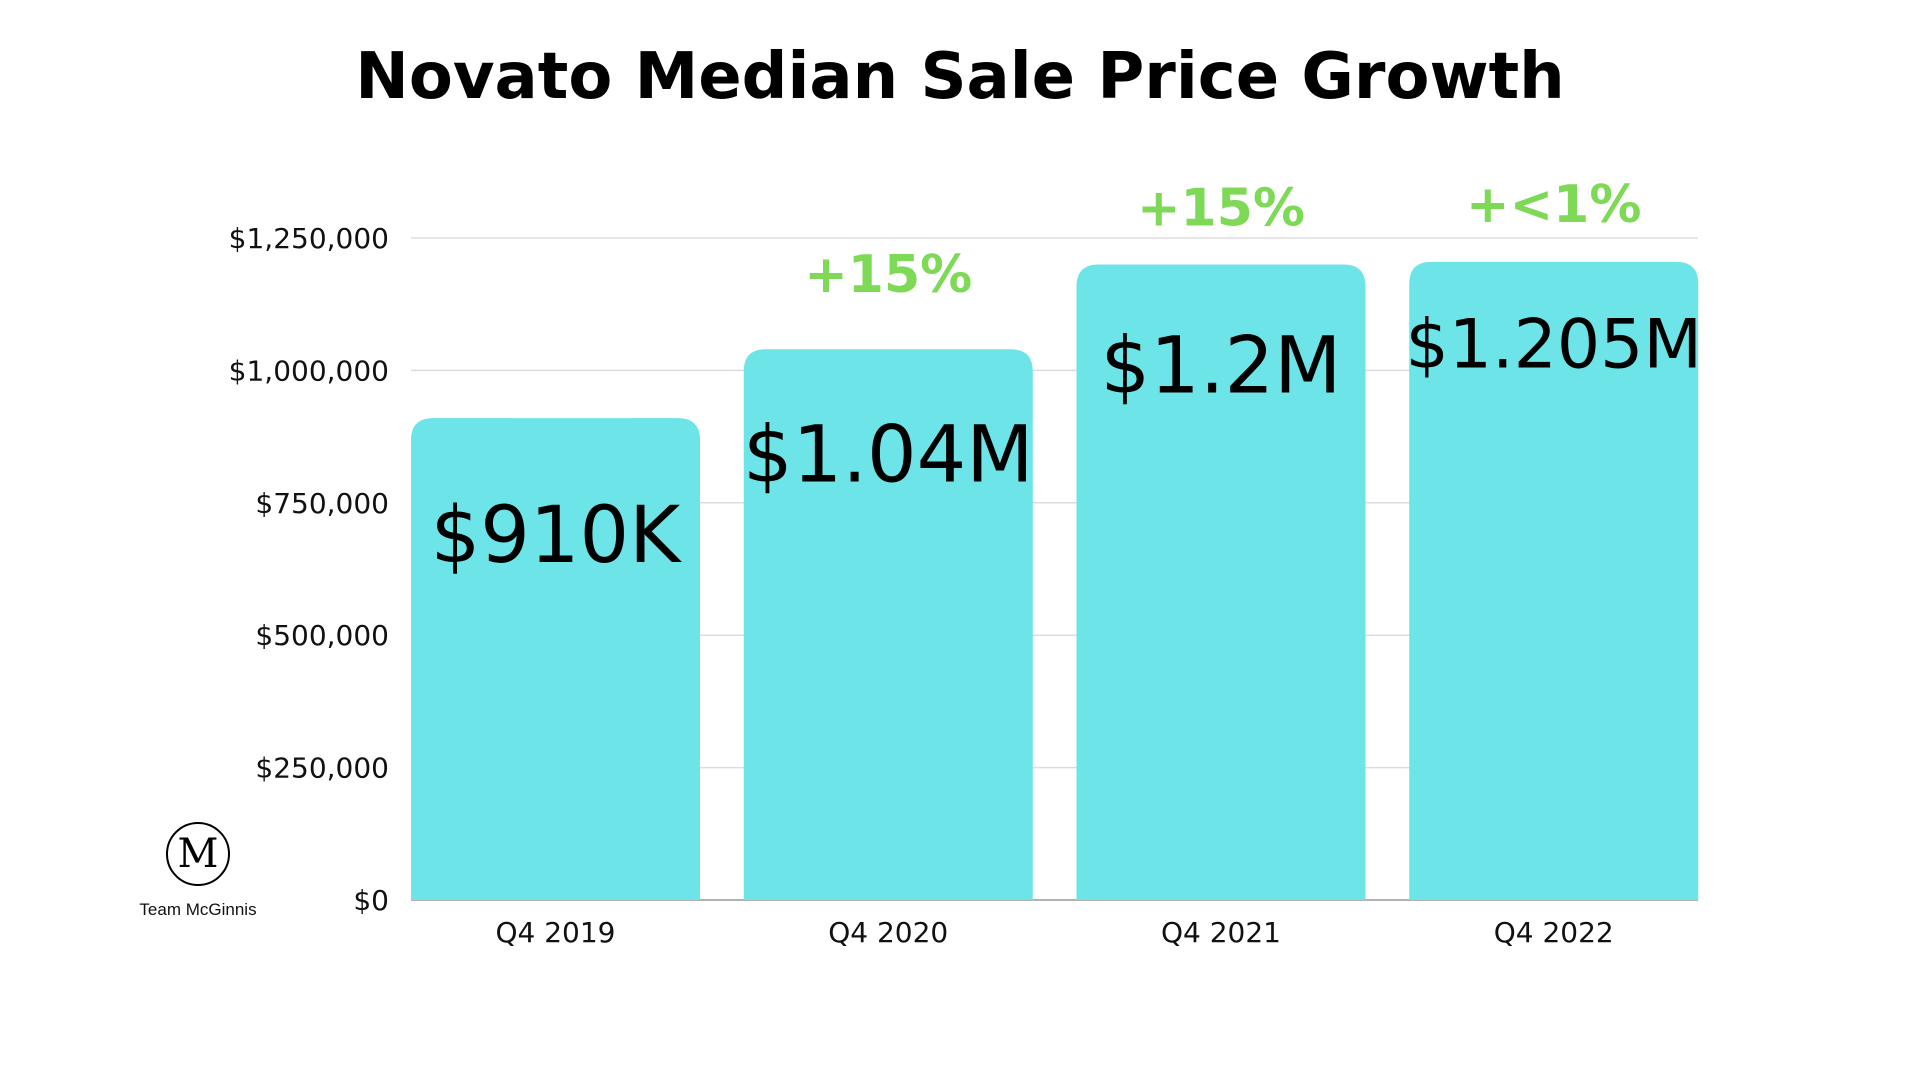 This screenshot has width=1920, height=1080. Describe the element at coordinates (371, 900) in the screenshot. I see `y-tick-label: $0` at that location.